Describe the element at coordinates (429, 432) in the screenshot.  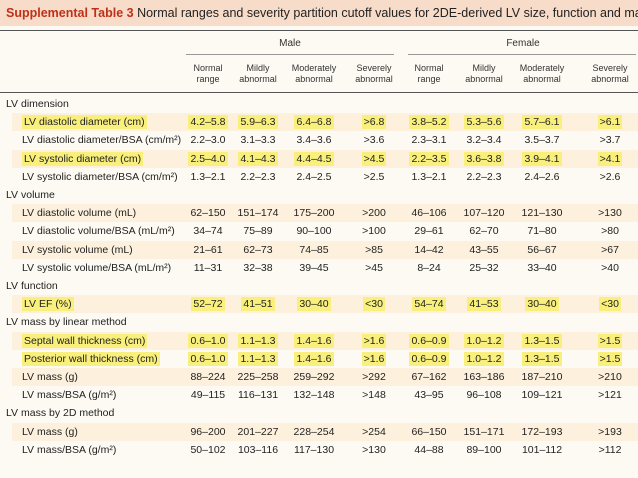
I see `table-cell: 66–150` at that location.